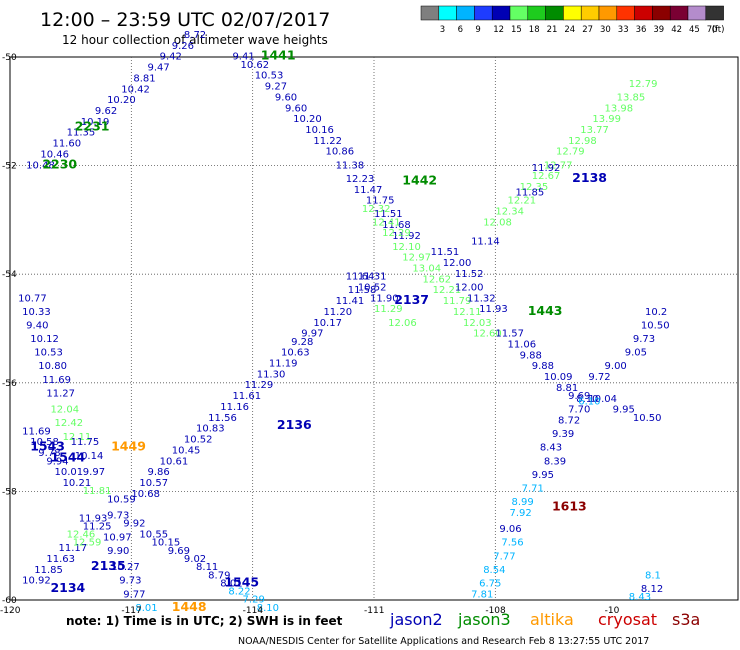  Describe the element at coordinates (302, 342) in the screenshot. I see `wave-height-value: 9.28` at that location.